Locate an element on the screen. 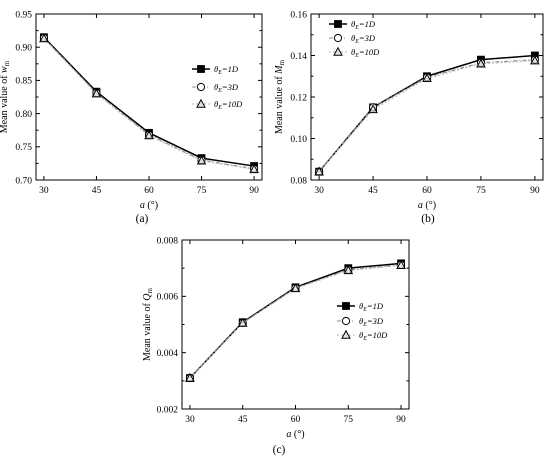 The image size is (550, 464). y-axis-label: Mean value of wm is located at coordinates (5, 96).